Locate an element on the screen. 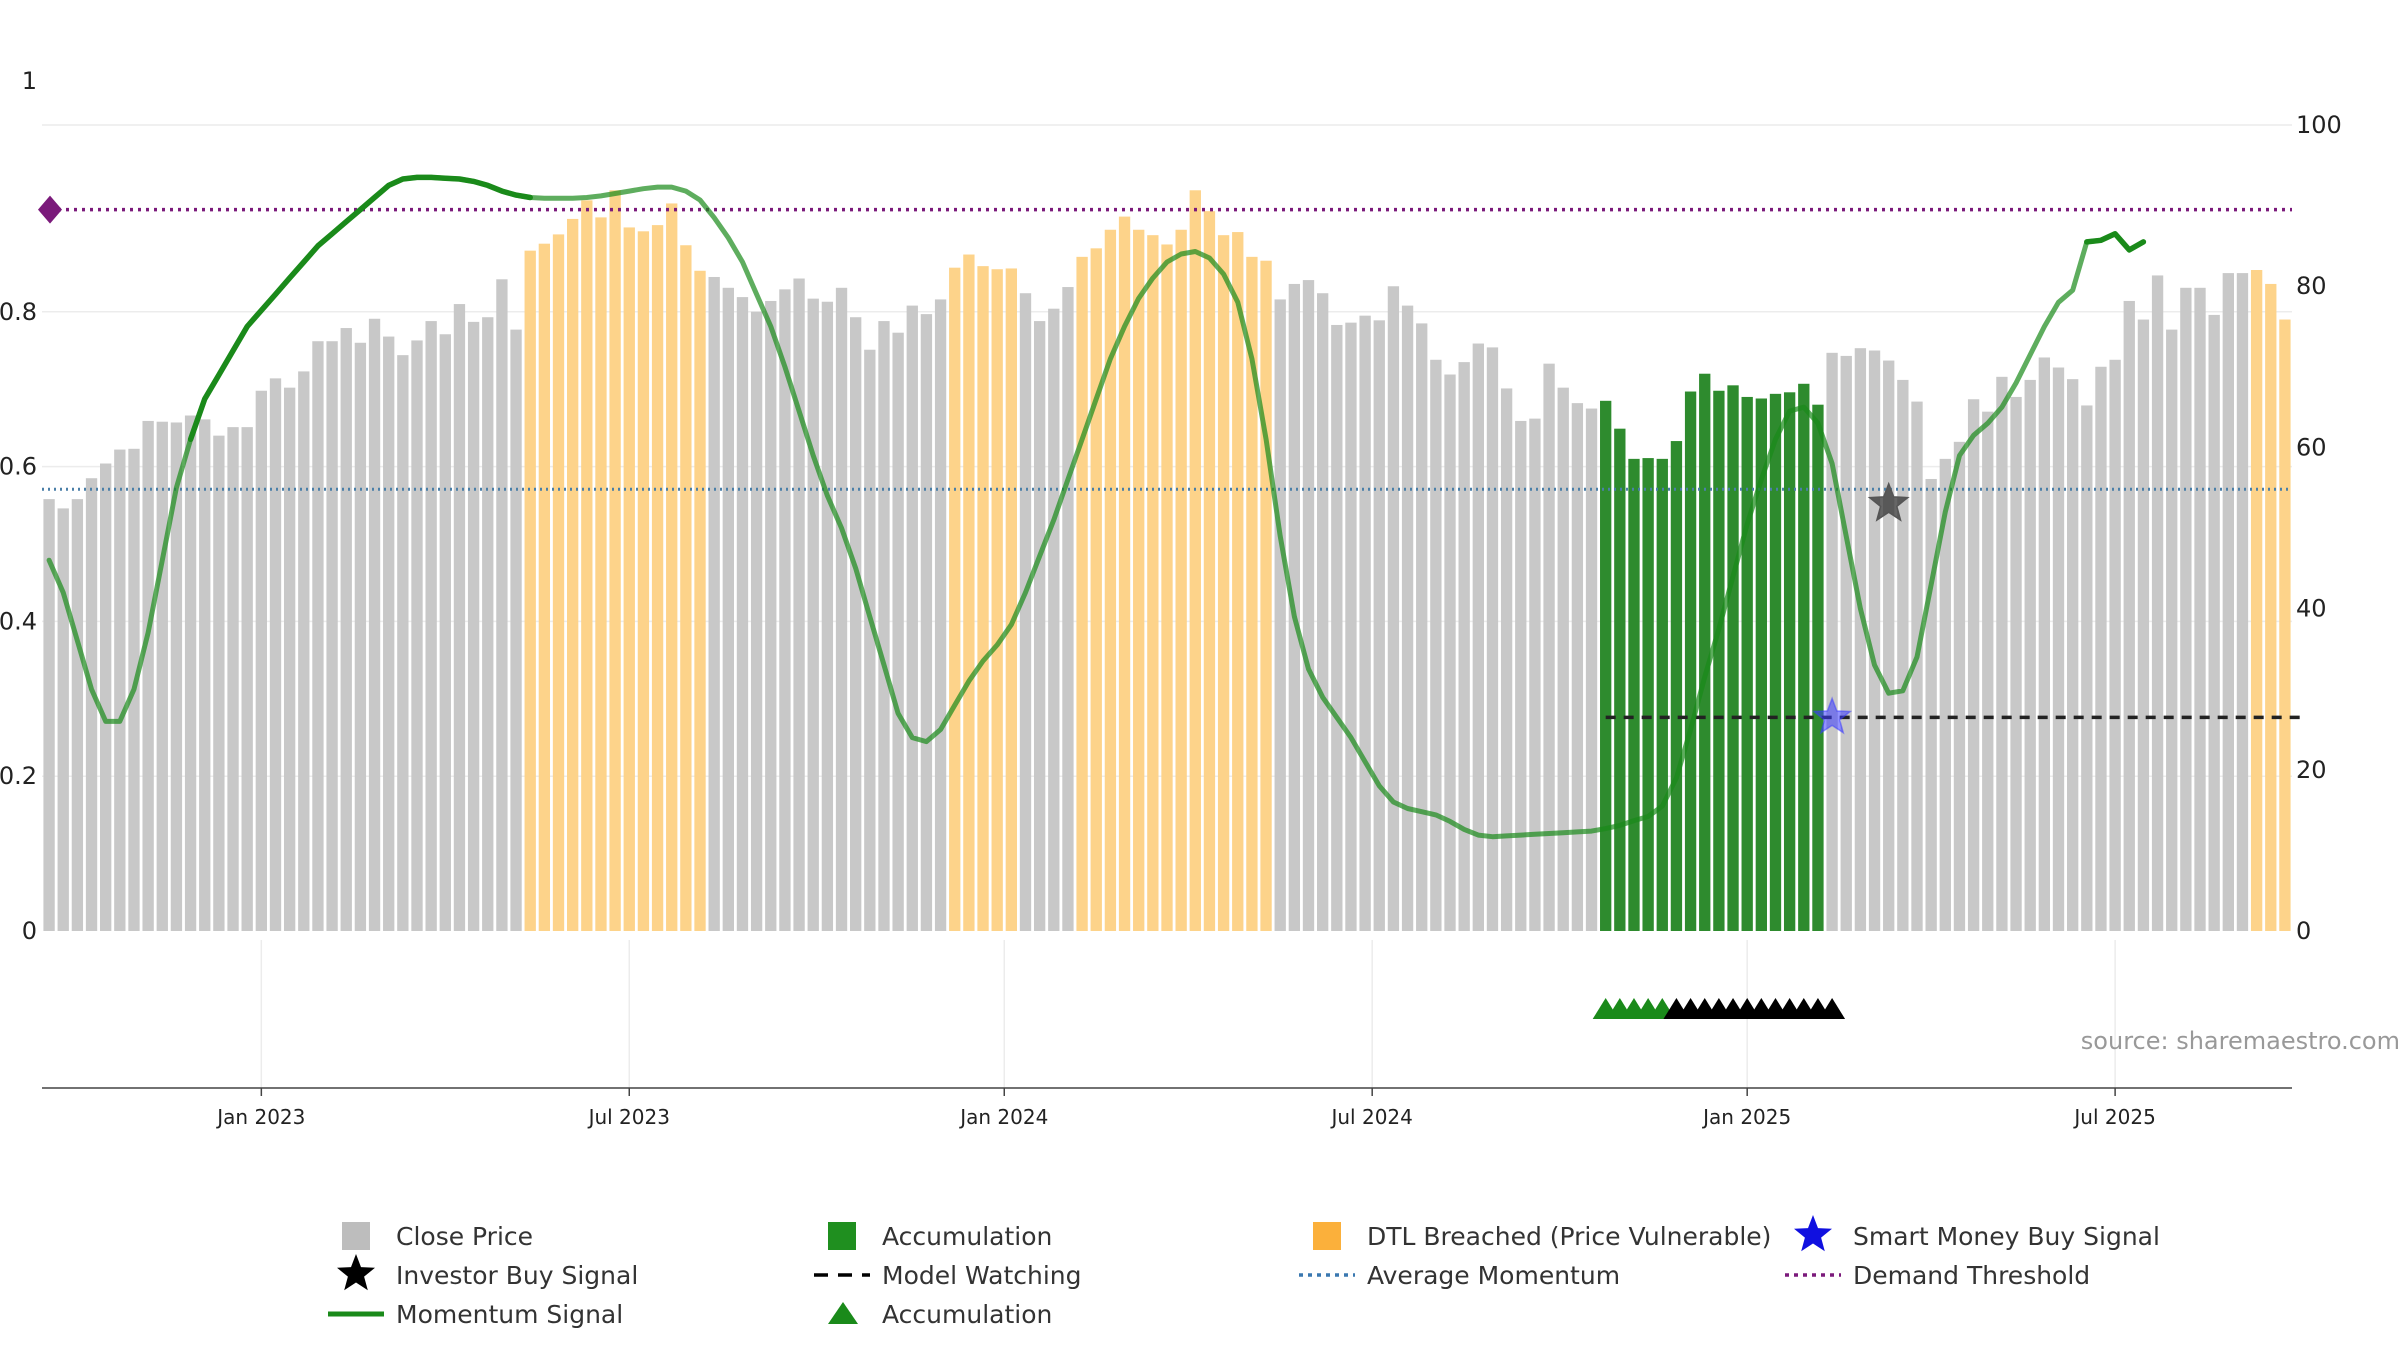 The height and width of the screenshot is (1350, 2400). close-price-swatch-icon is located at coordinates (356, 1236).